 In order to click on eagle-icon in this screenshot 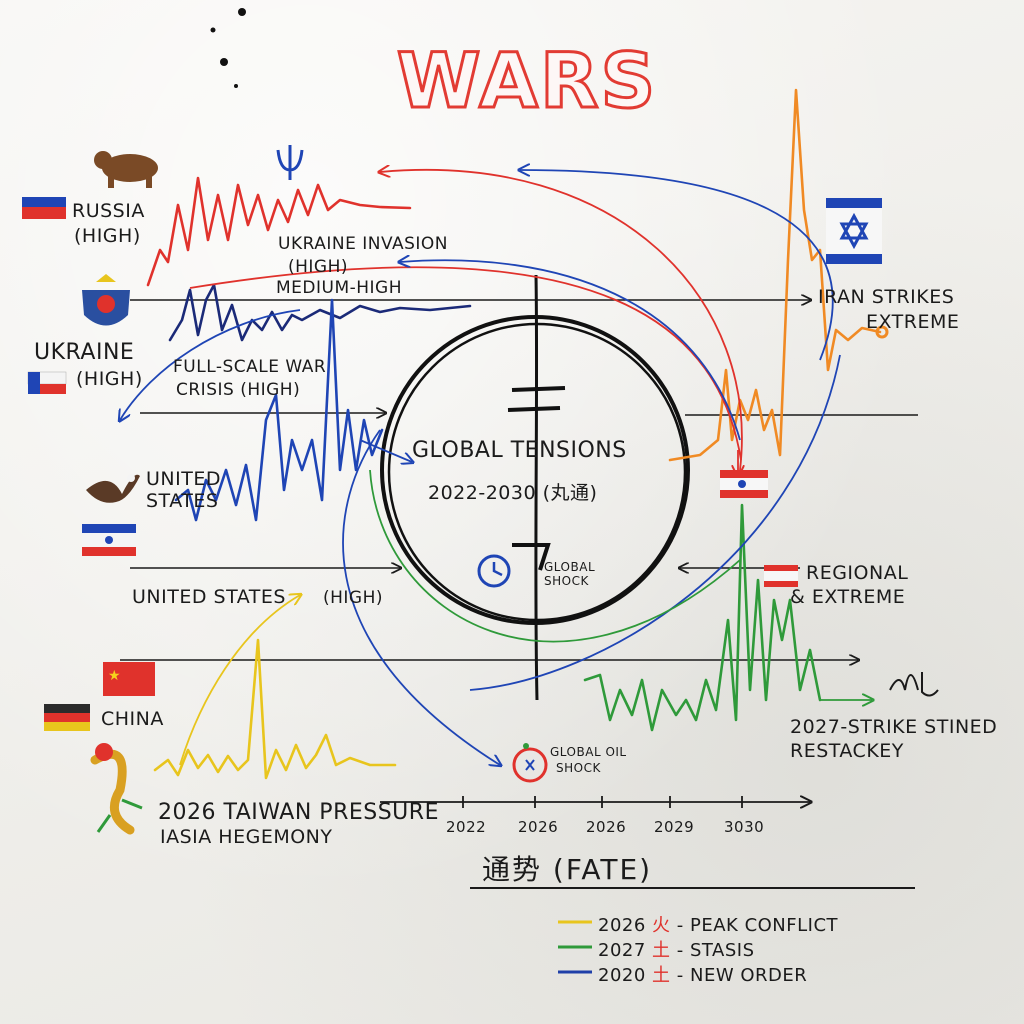, I will do `click(113, 488)`.